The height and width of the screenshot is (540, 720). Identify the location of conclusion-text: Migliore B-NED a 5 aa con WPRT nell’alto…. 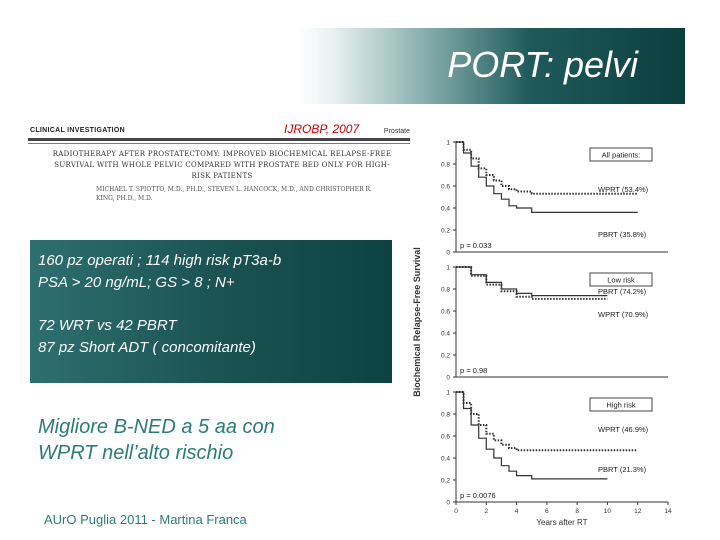
(156, 440).